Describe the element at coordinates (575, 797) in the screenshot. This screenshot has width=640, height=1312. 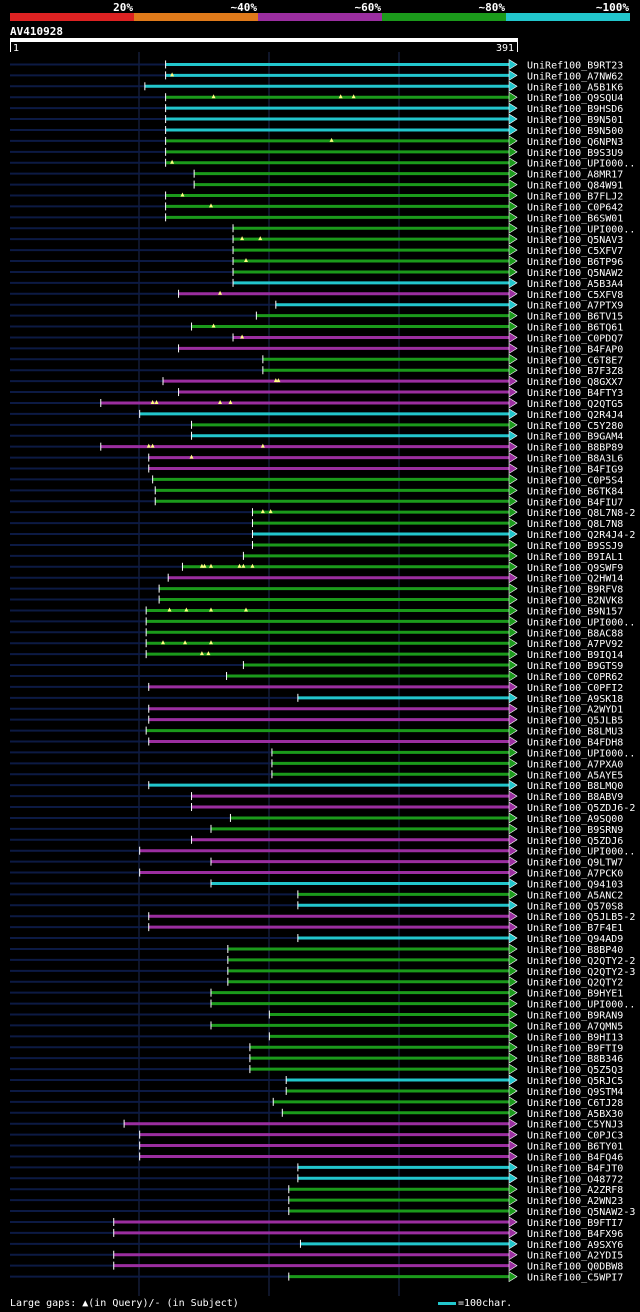
I see `hit-label: UniRef100_B8ABV9` at that location.